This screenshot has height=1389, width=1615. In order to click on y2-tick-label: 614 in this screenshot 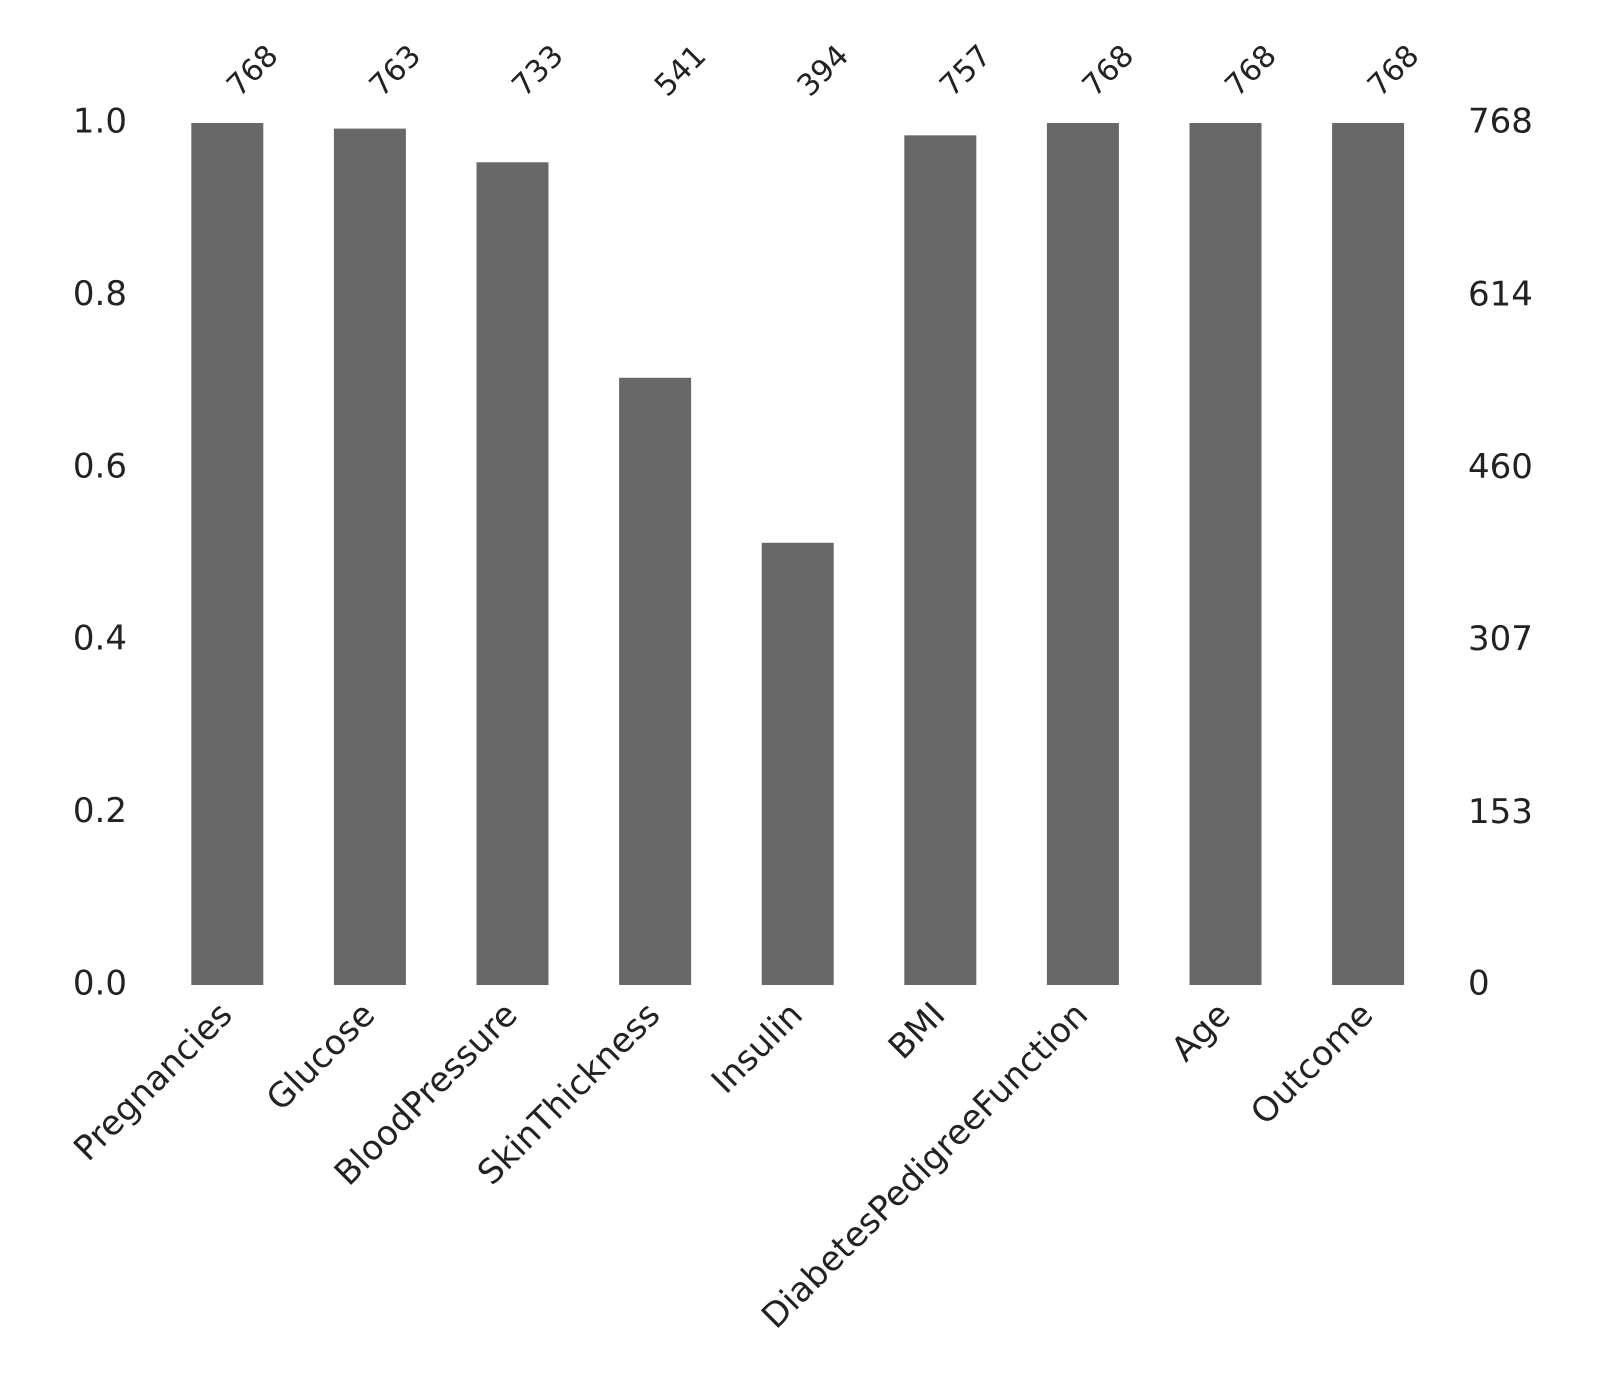, I will do `click(1500, 294)`.